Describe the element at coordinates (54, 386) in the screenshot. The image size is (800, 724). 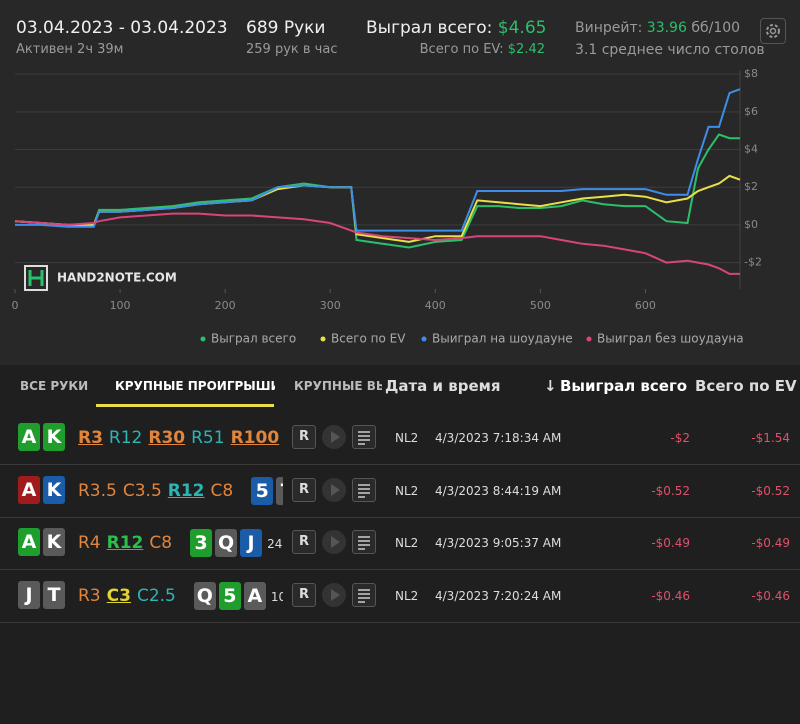
I see `tab: ВСЕ РУКИ` at that location.